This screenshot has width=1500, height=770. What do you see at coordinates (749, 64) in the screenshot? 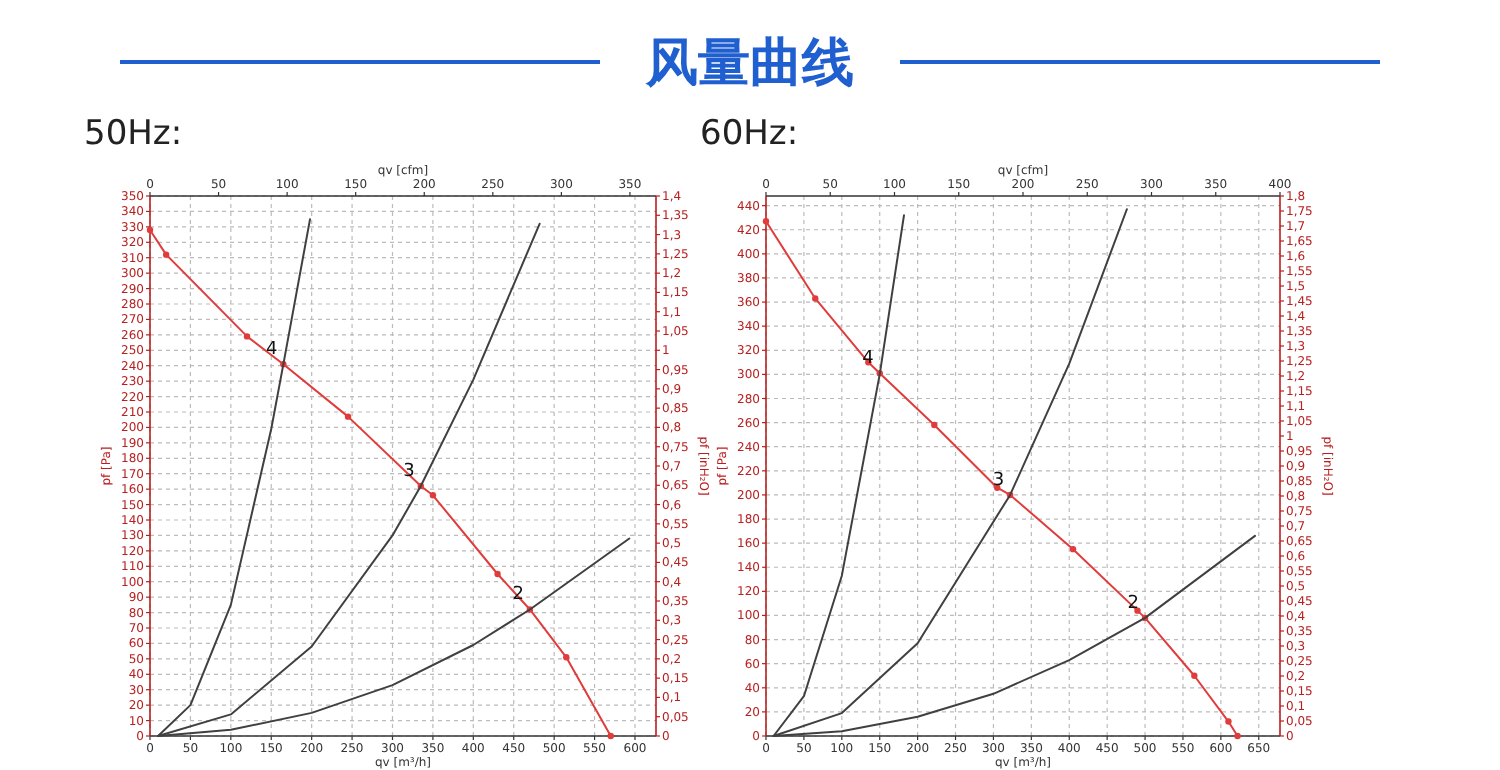
I see `chart-title: 风量曲线` at bounding box center [749, 64].